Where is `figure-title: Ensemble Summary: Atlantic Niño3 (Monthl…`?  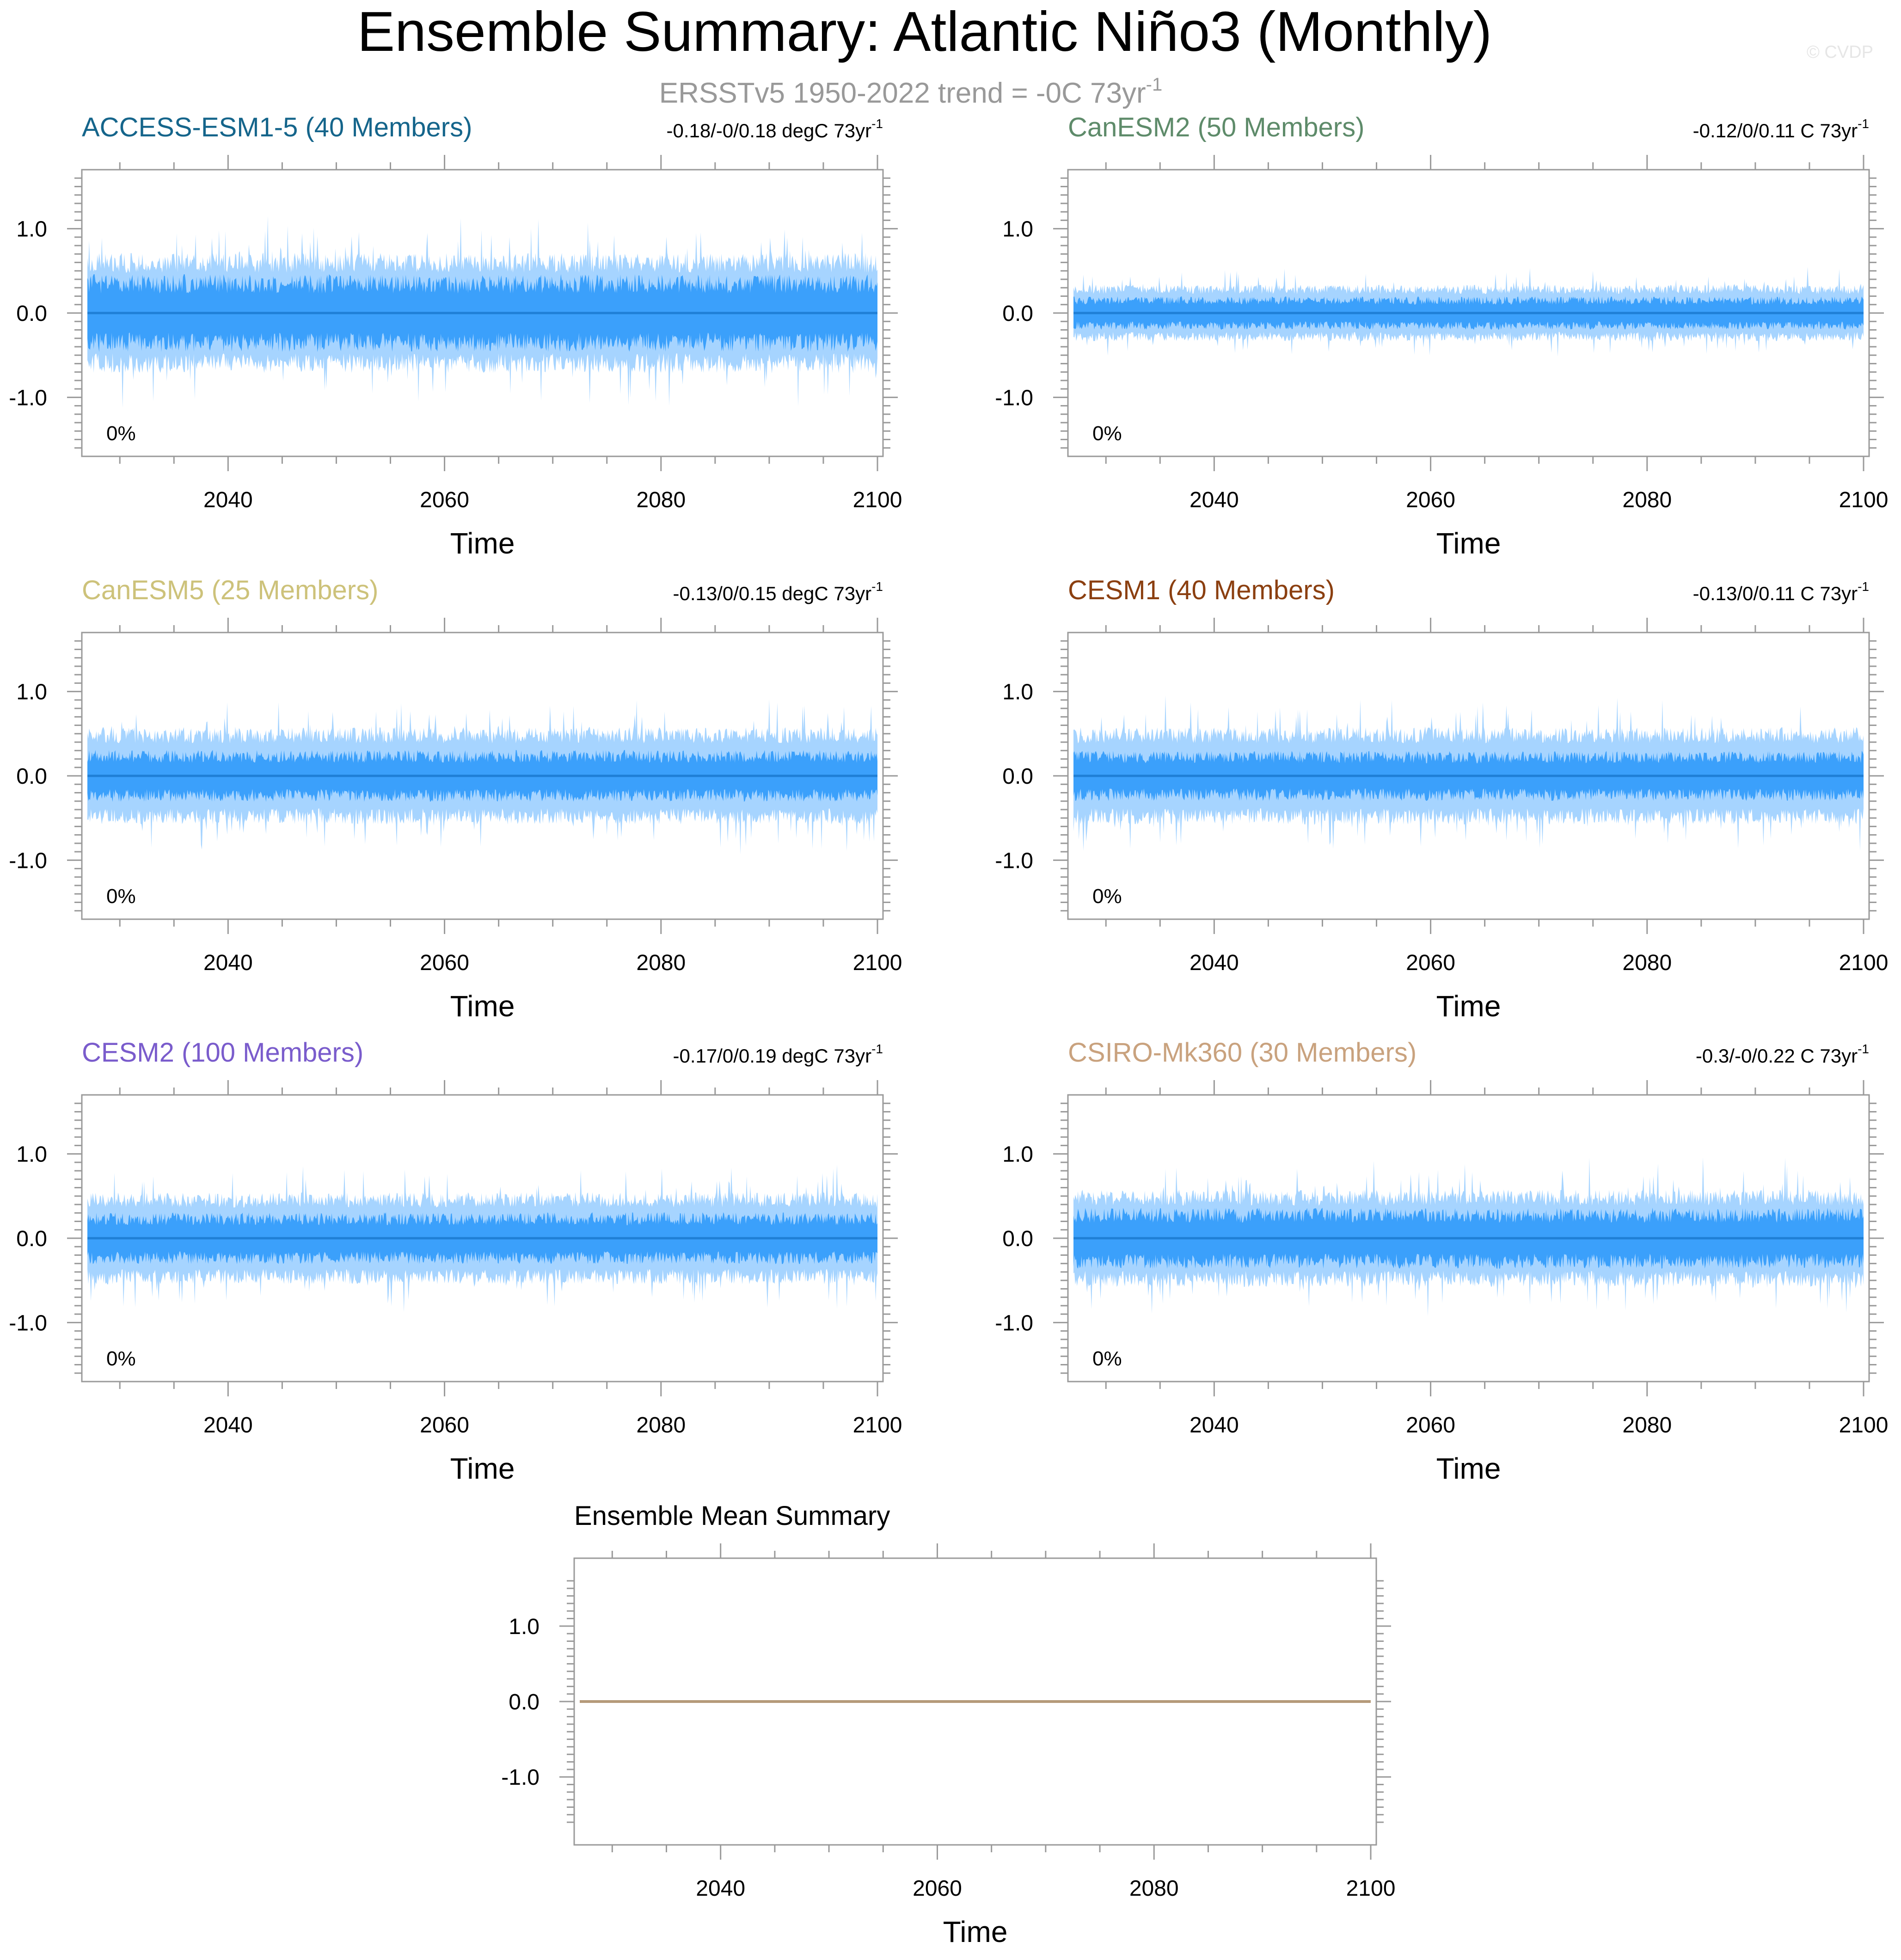 figure-title: Ensemble Summary: Atlantic Niño3 (Monthl… is located at coordinates (925, 31).